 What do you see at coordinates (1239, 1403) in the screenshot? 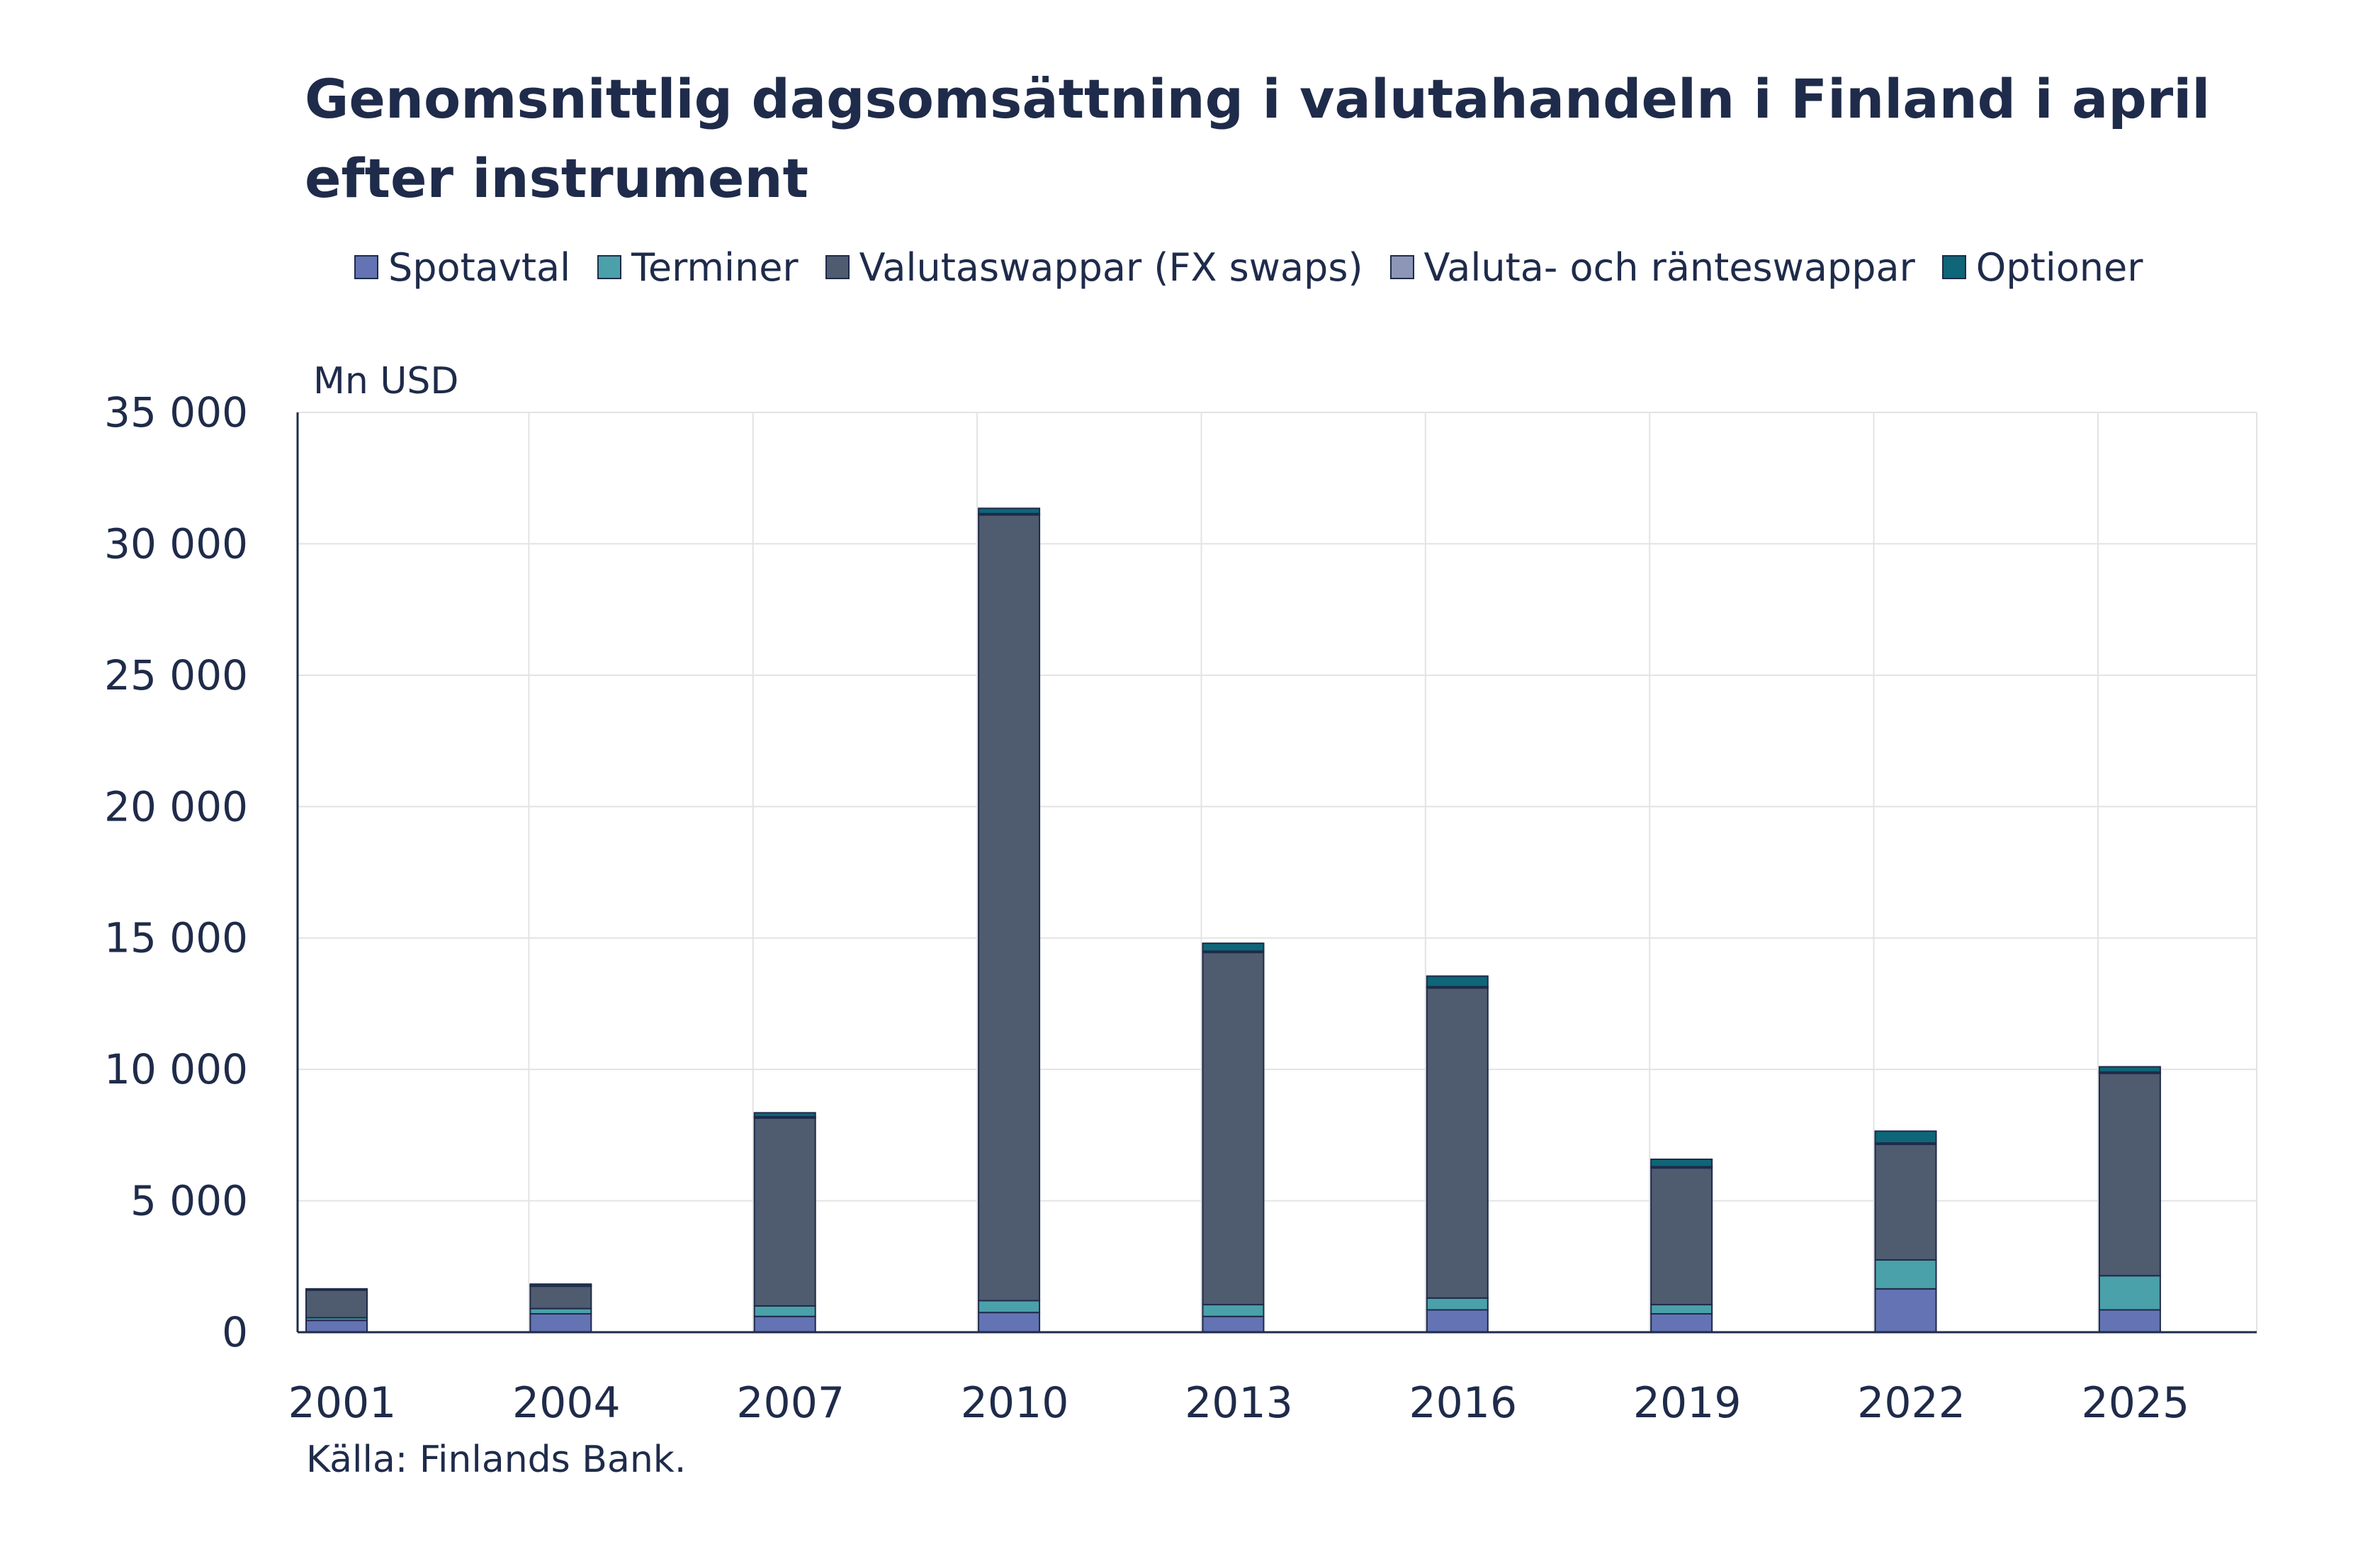
I see `x-tick-label: 2013` at bounding box center [1239, 1403].